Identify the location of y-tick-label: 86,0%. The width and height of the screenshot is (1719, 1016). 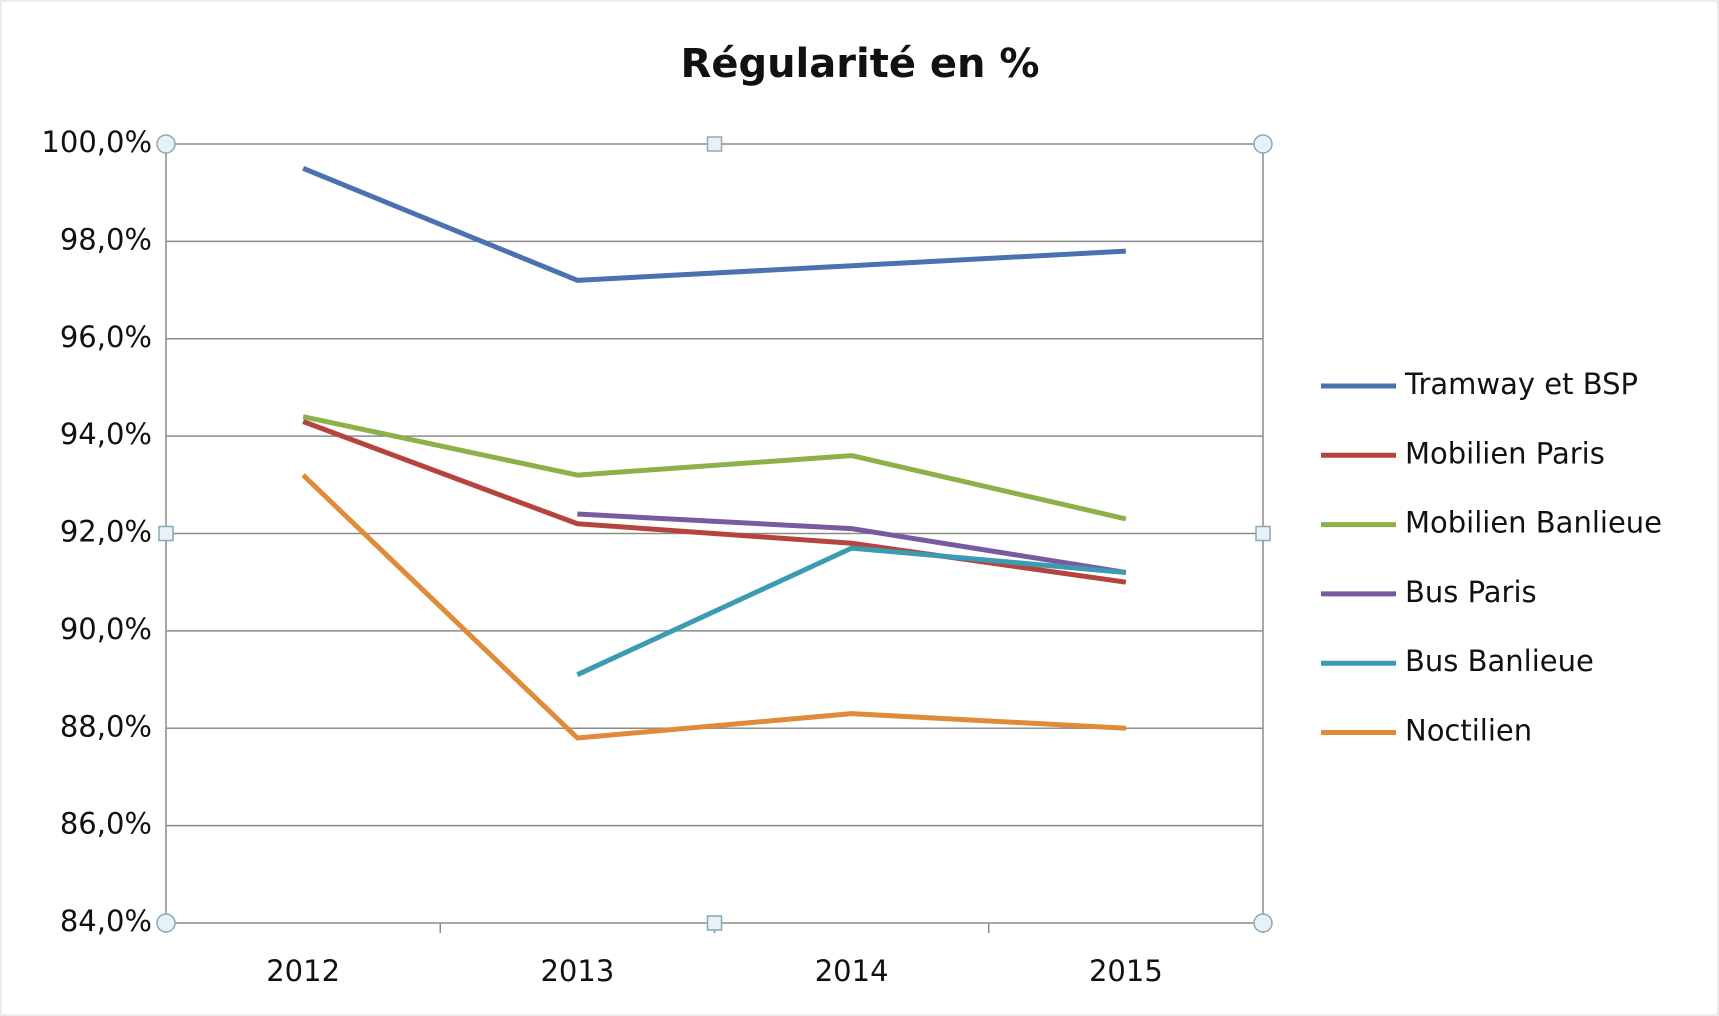
(106, 824).